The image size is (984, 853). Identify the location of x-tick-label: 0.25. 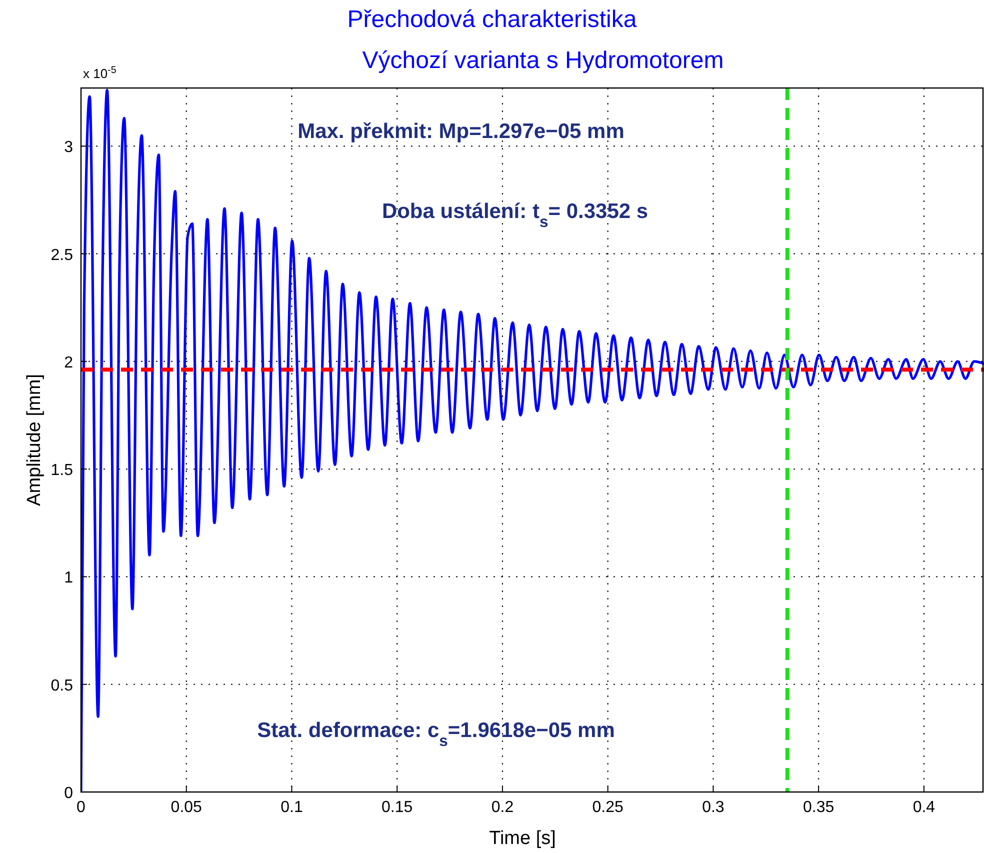
(608, 807).